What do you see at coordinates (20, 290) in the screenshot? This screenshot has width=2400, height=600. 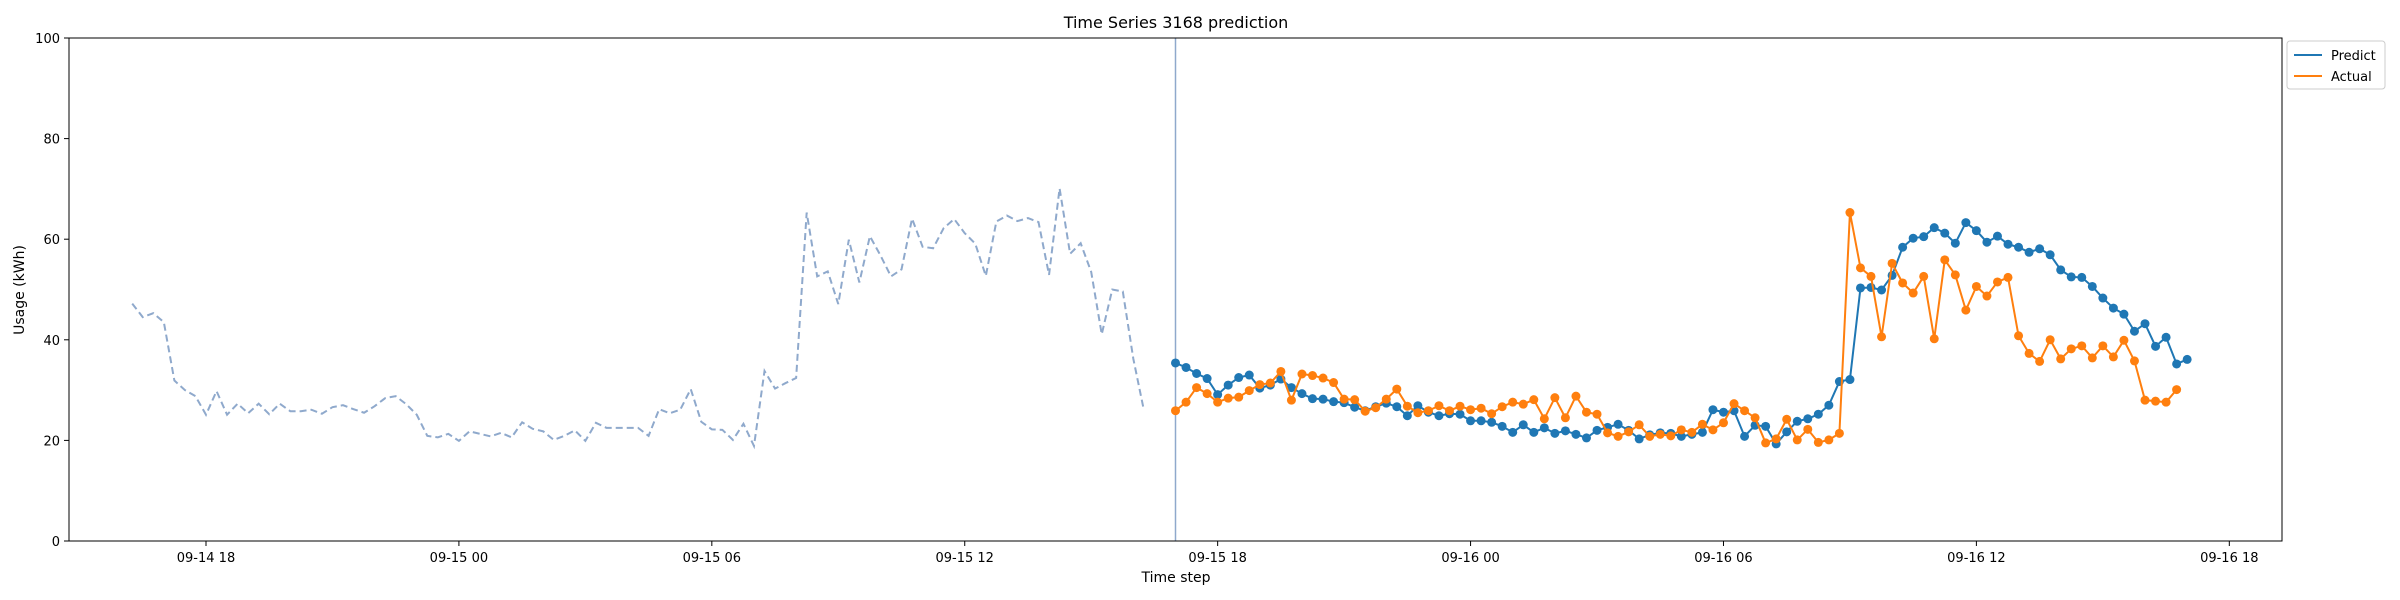 I see `y-axis-label: Usage (kWh)` at bounding box center [20, 290].